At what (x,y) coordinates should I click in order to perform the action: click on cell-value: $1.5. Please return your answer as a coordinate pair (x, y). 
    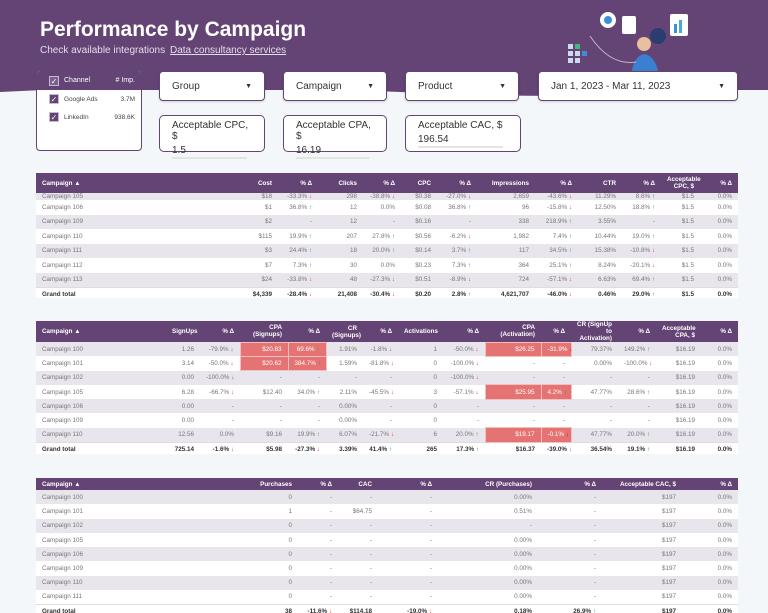
    Looking at the image, I should click on (687, 294).